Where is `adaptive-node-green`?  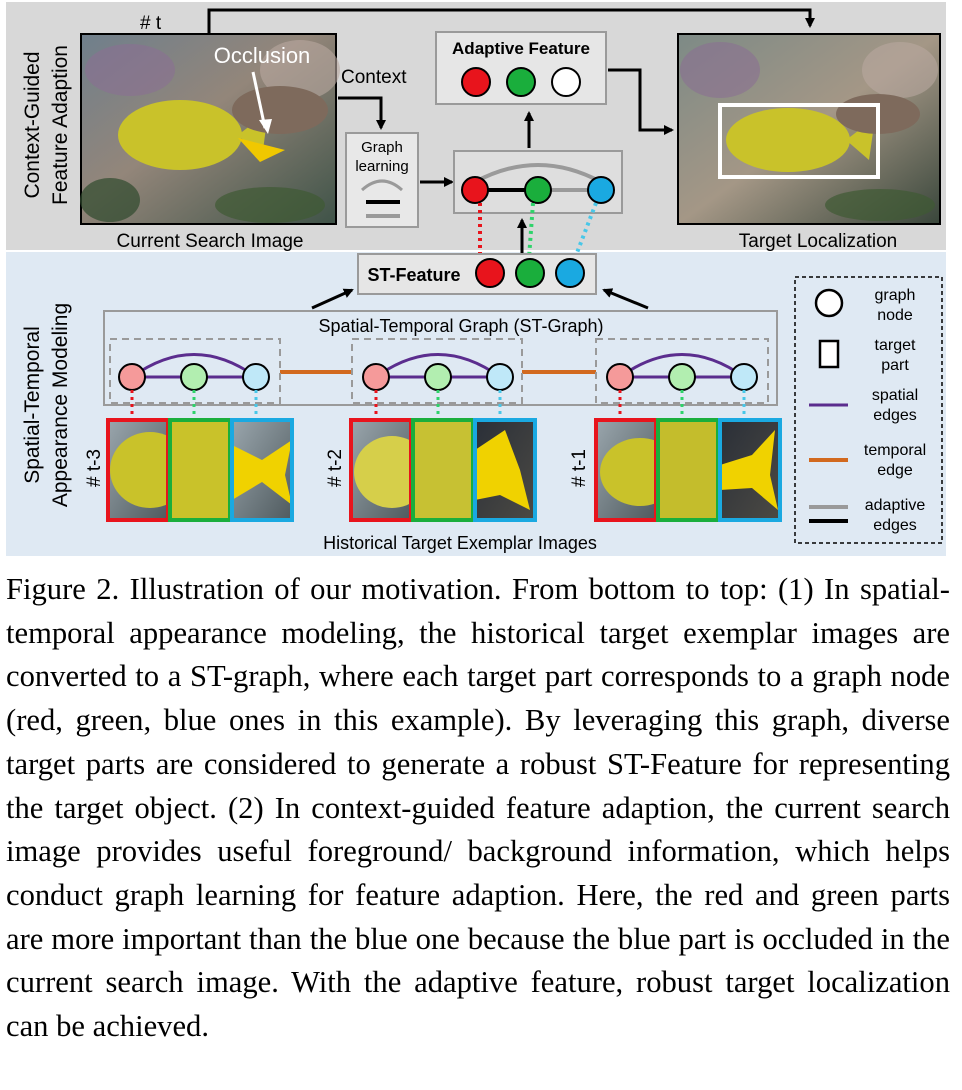
adaptive-node-green is located at coordinates (538, 190).